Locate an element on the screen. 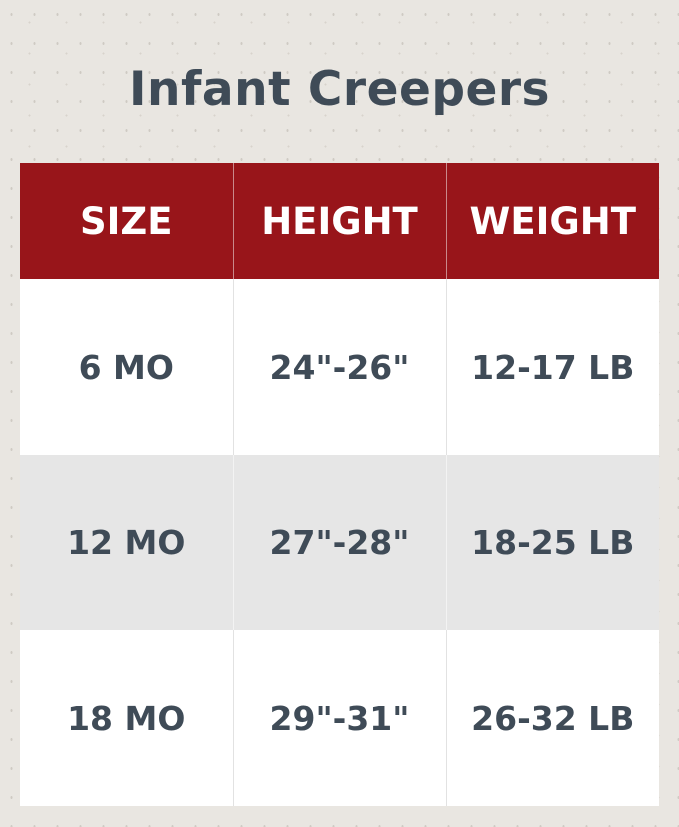 The image size is (679, 827). header-height: HEIGHT is located at coordinates (340, 221).